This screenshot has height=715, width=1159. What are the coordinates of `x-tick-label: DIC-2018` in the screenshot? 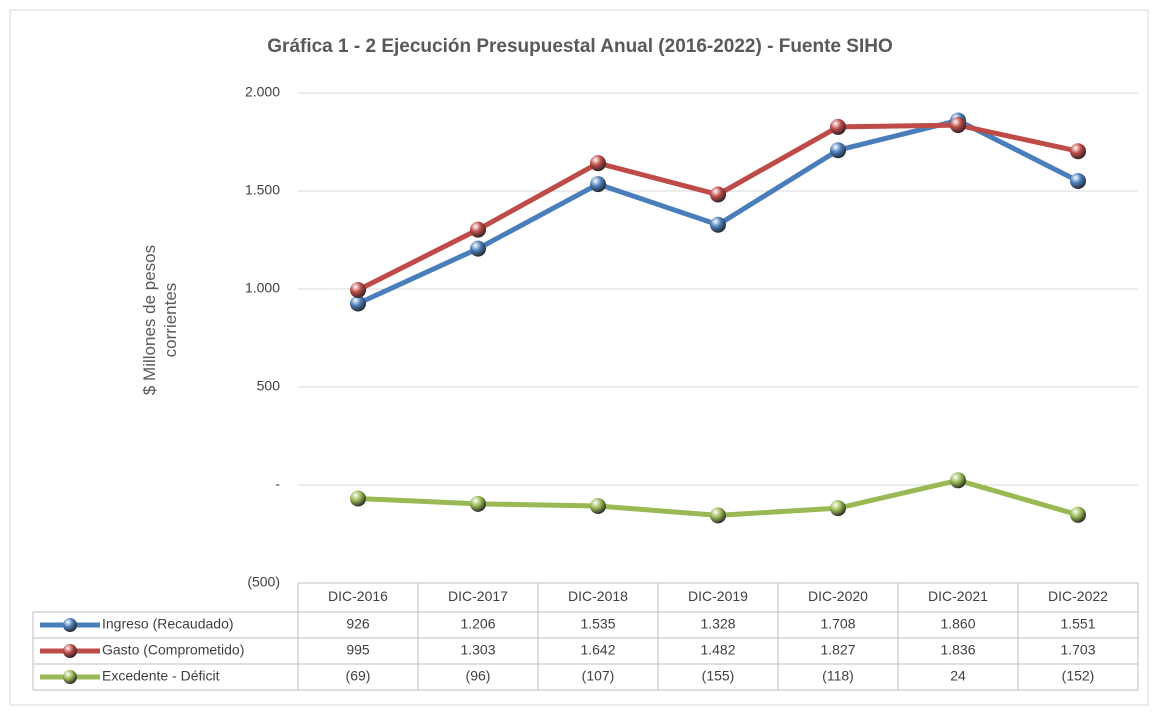 It's located at (598, 596).